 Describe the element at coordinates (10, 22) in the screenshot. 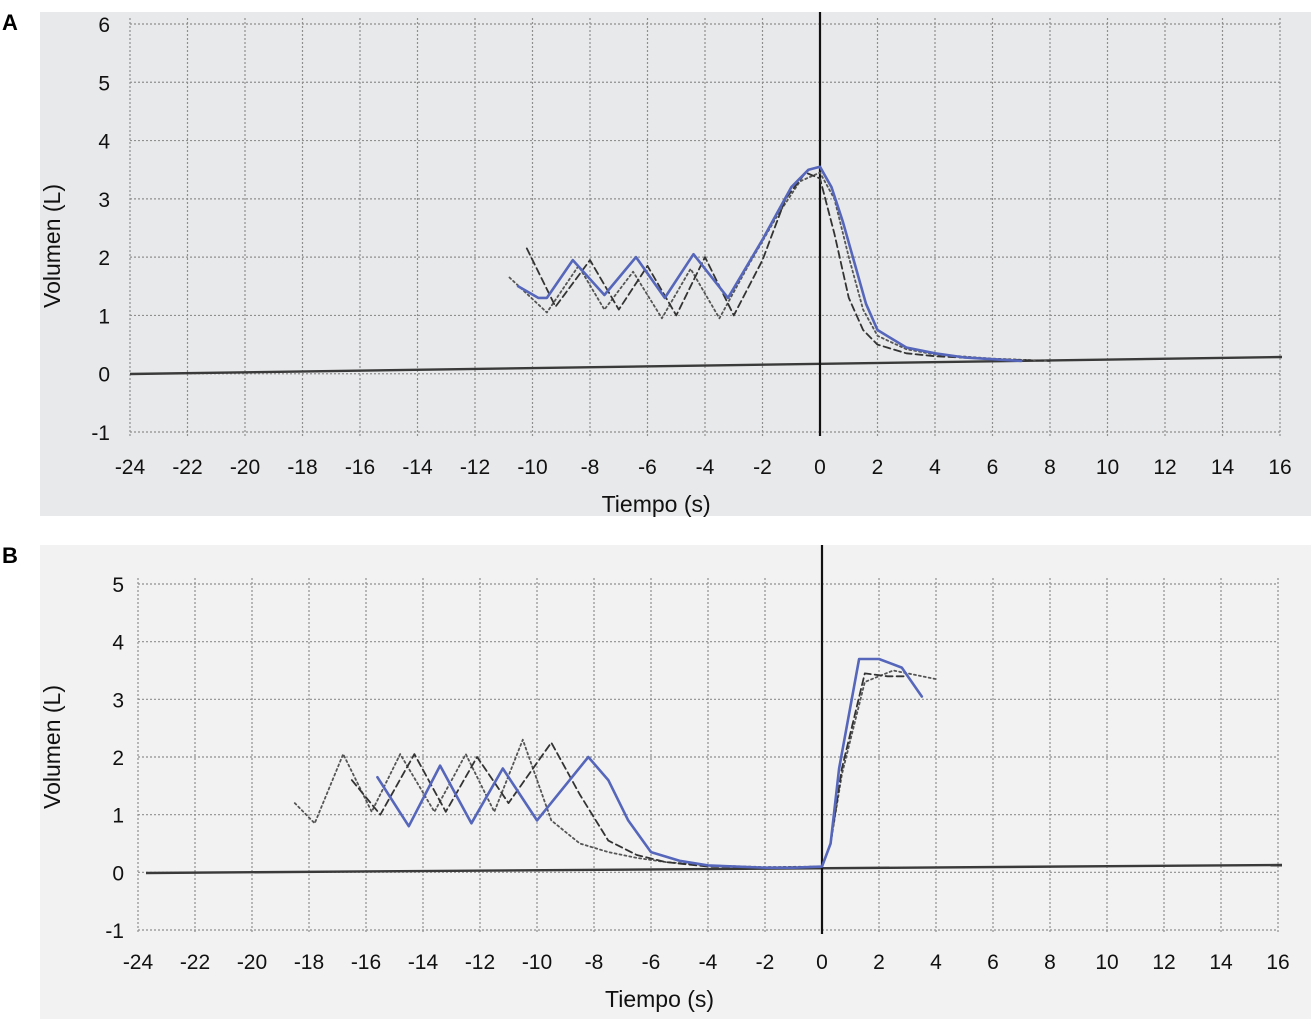

I see `panel-letter-a: A` at that location.